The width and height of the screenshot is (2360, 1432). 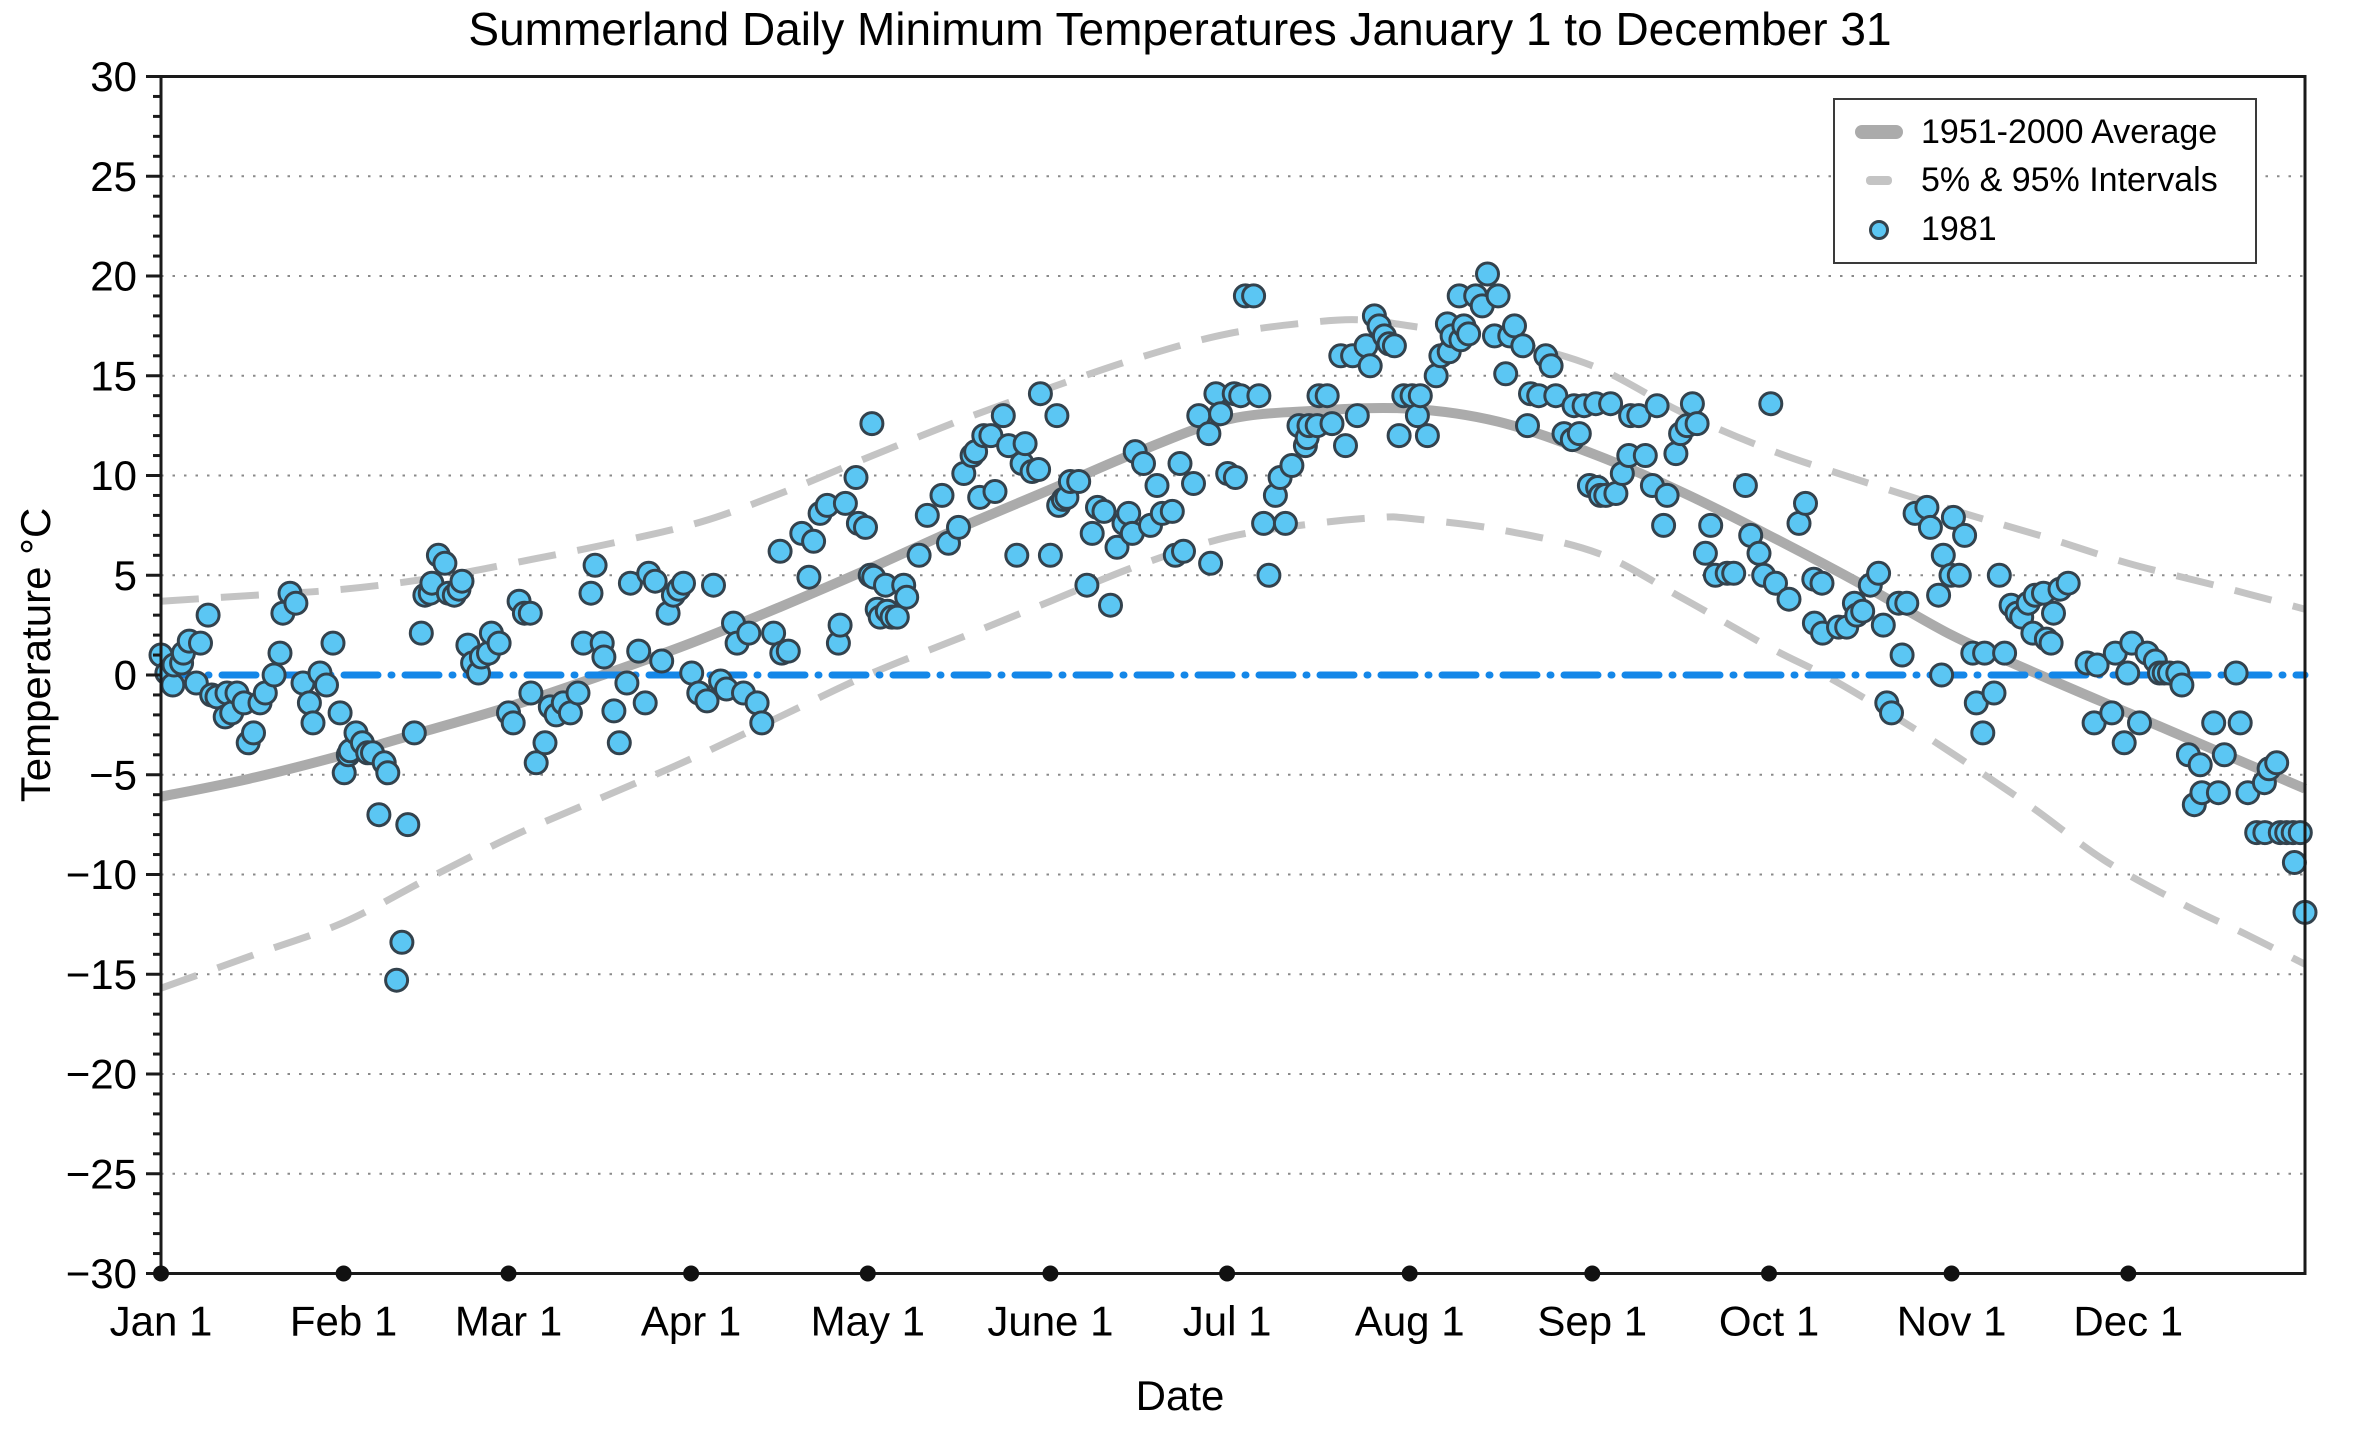 What do you see at coordinates (113, 176) in the screenshot?
I see `y-tick-label: 25` at bounding box center [113, 176].